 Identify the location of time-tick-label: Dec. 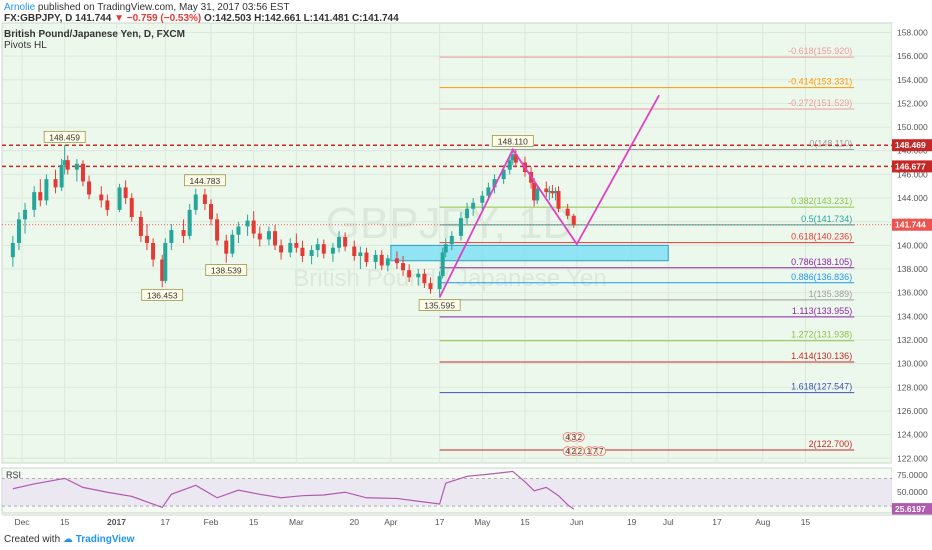
(22, 522).